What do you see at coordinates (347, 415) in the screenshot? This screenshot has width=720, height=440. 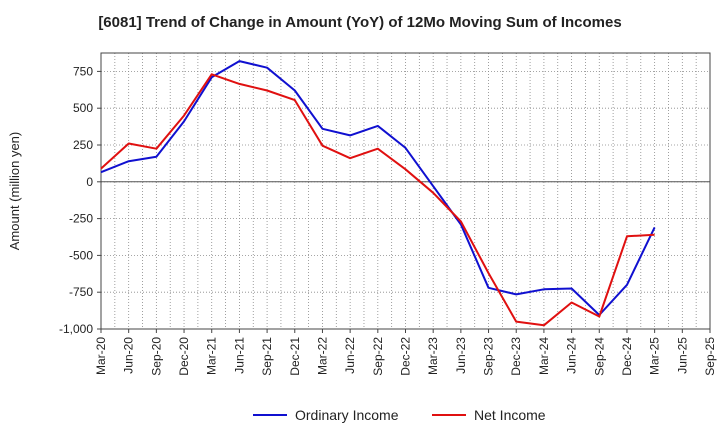 I see `legend-label: Ordinary Income` at bounding box center [347, 415].